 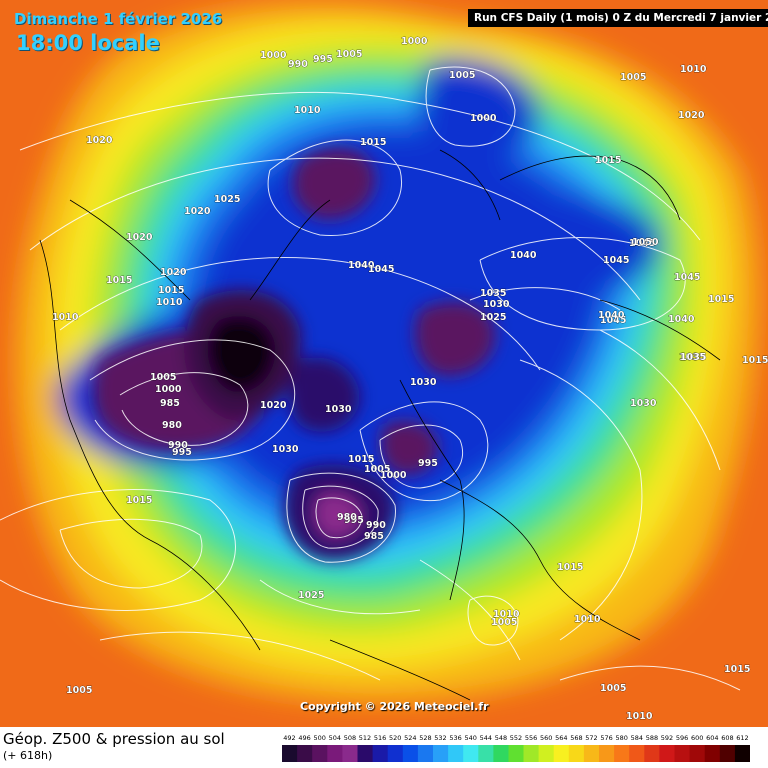 What do you see at coordinates (395, 738) in the screenshot?
I see `scale-tick-label: 520` at bounding box center [395, 738].